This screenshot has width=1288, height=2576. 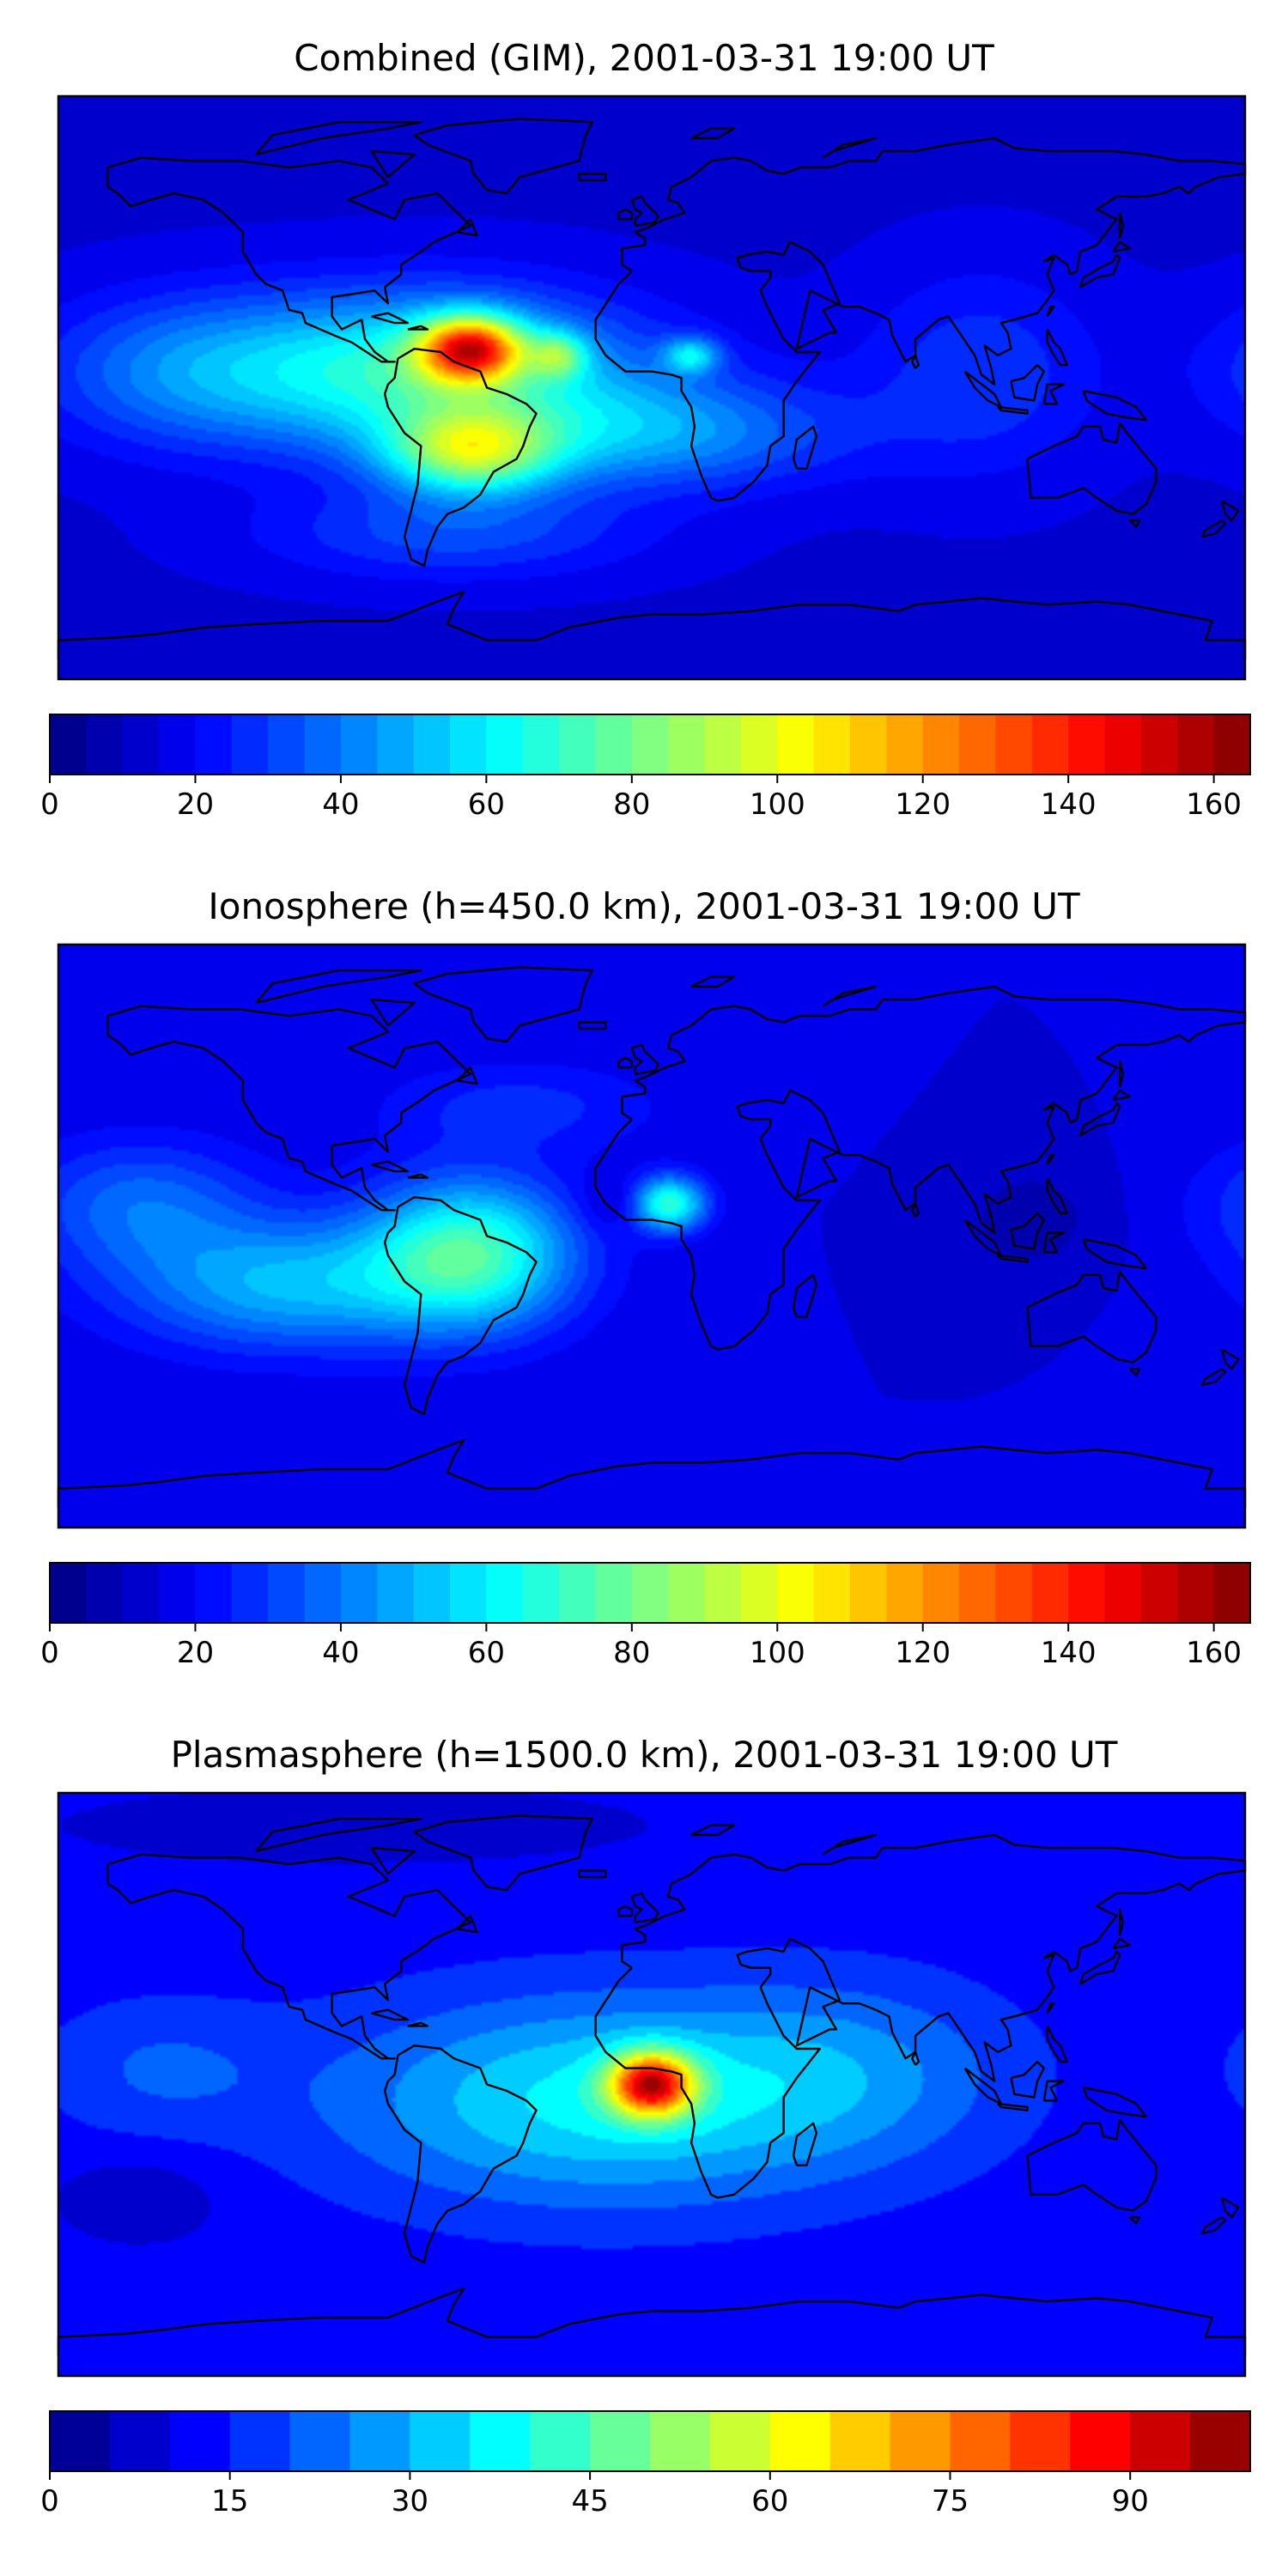 I want to click on colorbar-tick-label: 90, so click(x=1130, y=2501).